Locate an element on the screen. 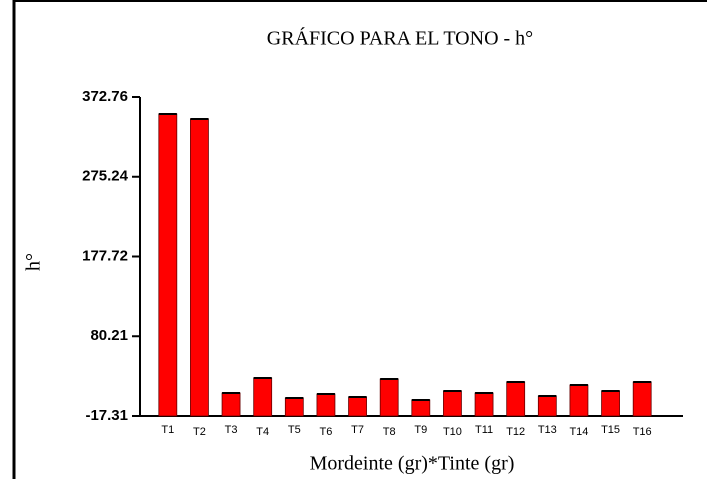 This screenshot has height=479, width=707. x-tick-label: T4 is located at coordinates (262, 432).